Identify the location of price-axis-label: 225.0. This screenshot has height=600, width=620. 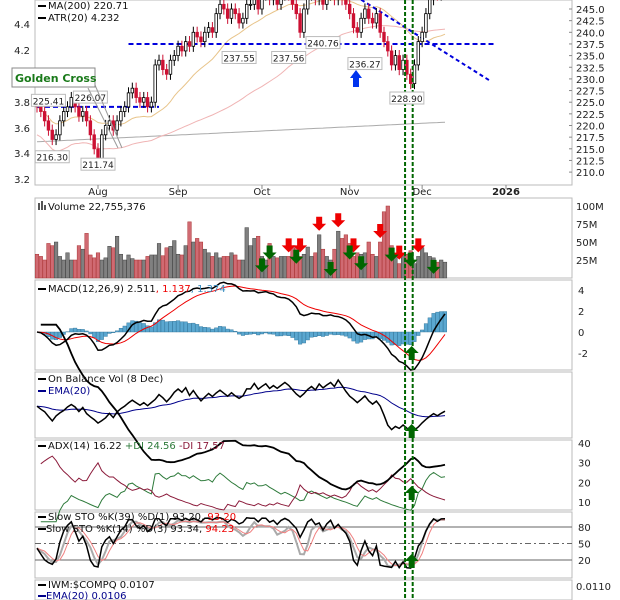
(590, 103).